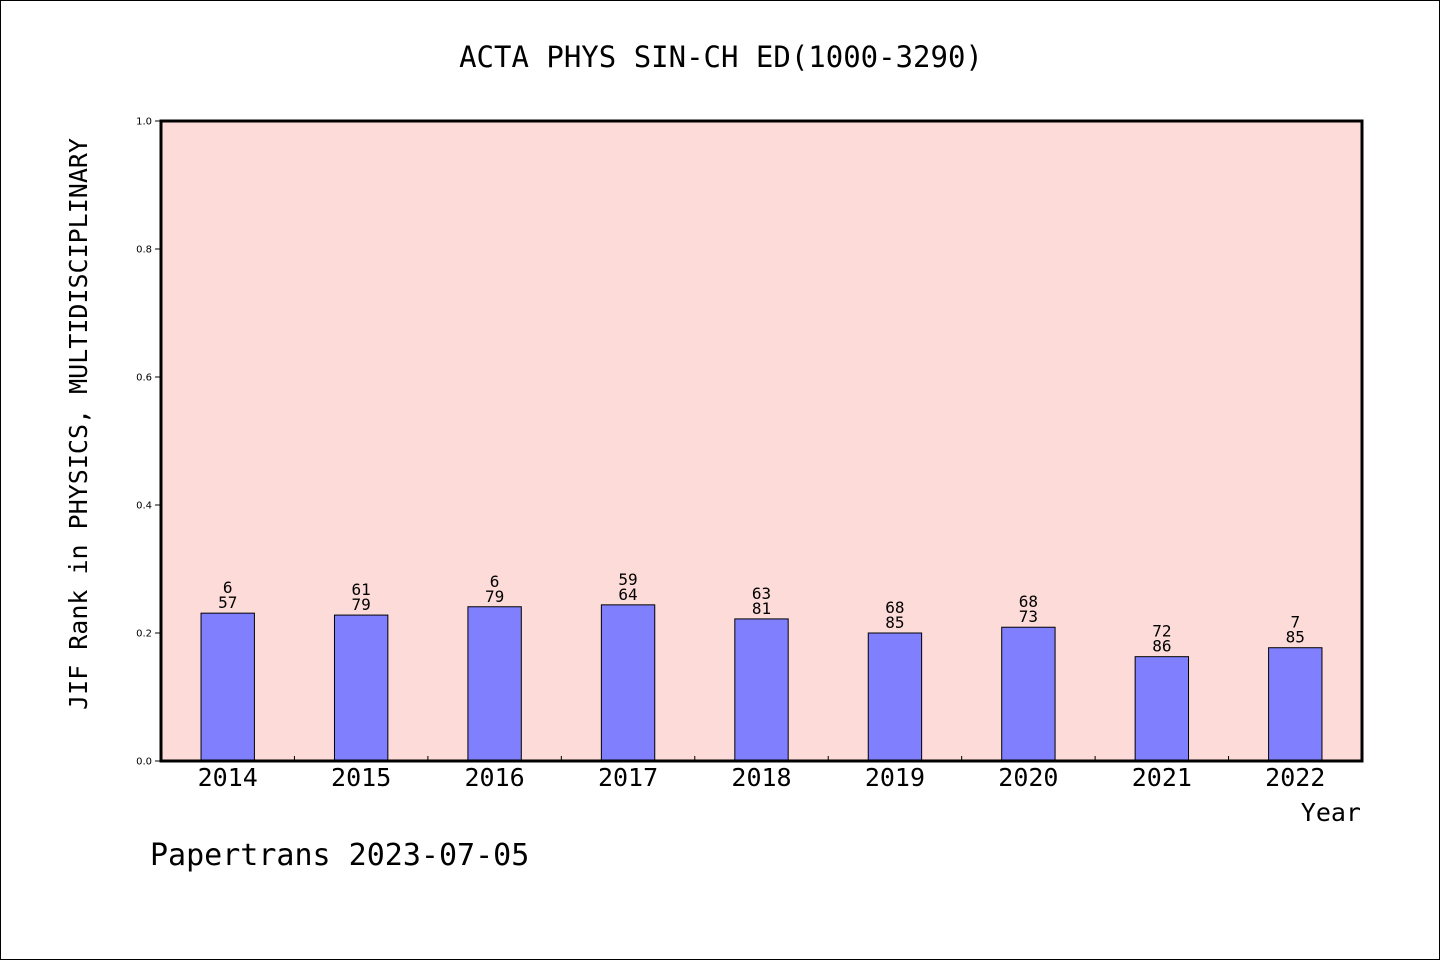 This screenshot has height=961, width=1440. I want to click on x-tick-label: 2021, so click(1162, 777).